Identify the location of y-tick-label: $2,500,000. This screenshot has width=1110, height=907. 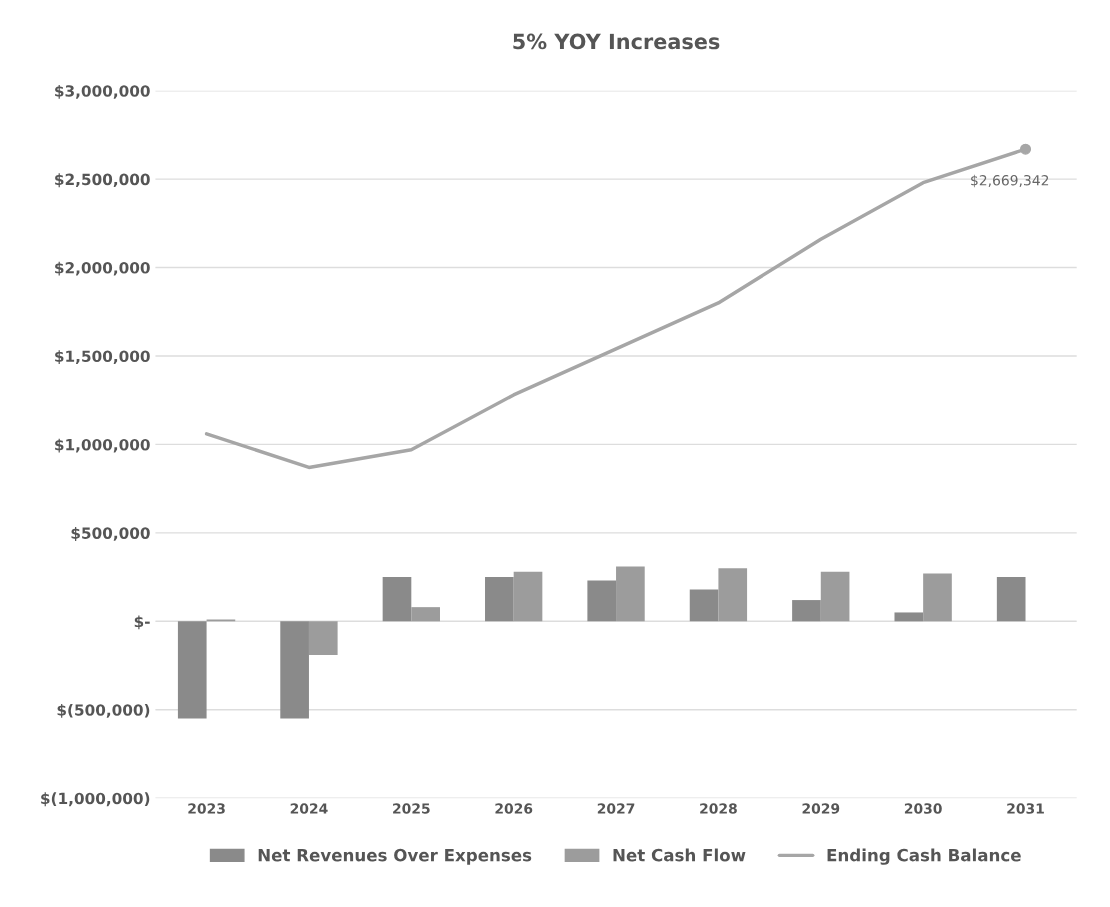
(102, 180).